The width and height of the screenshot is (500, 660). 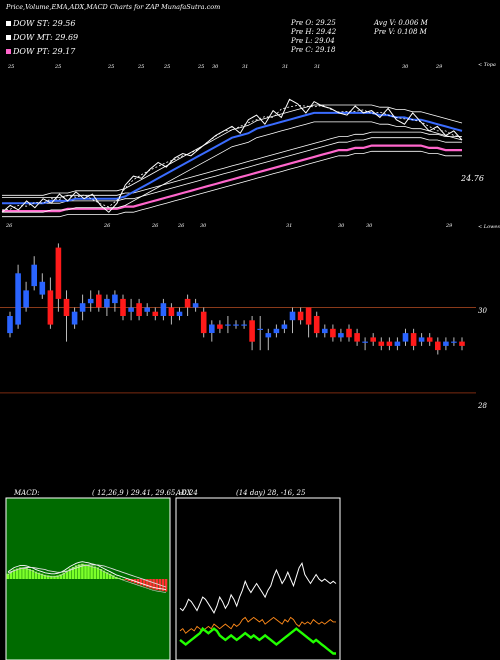 I want to click on adx-di-minus-line, so click(x=257, y=625).